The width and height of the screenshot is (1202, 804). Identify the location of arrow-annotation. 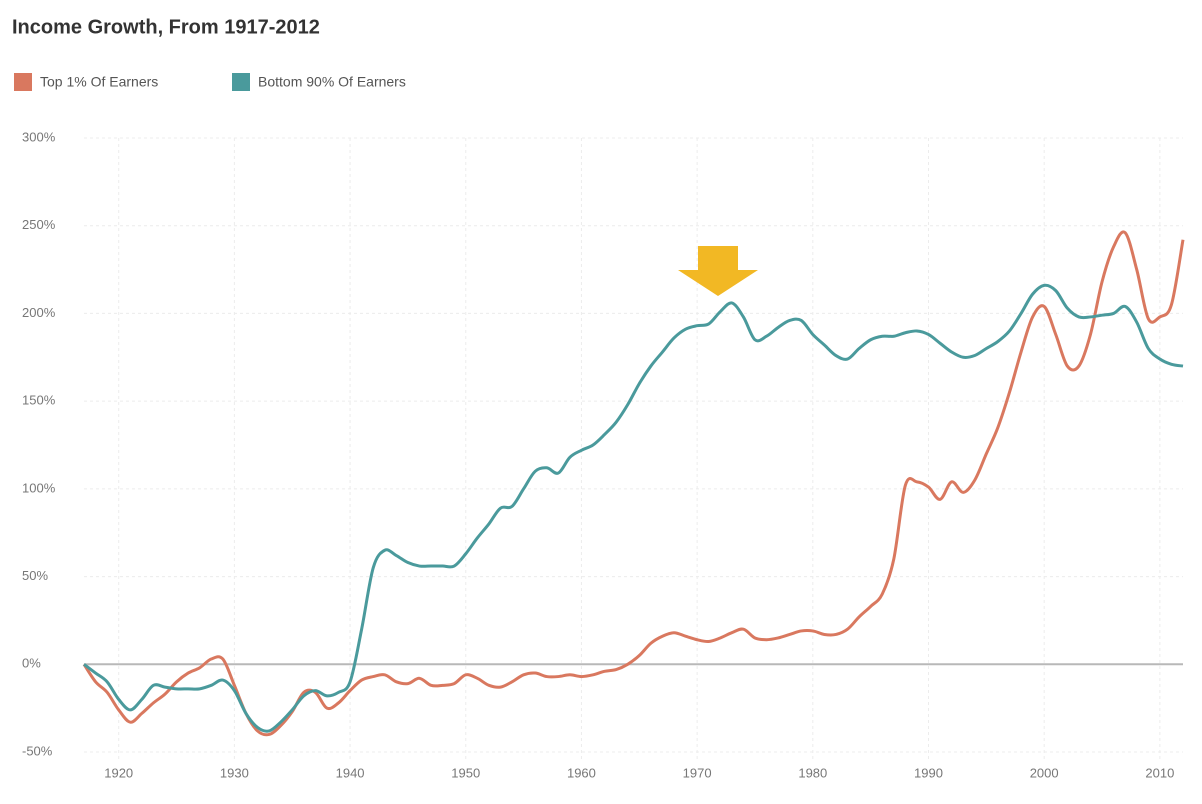
(718, 271).